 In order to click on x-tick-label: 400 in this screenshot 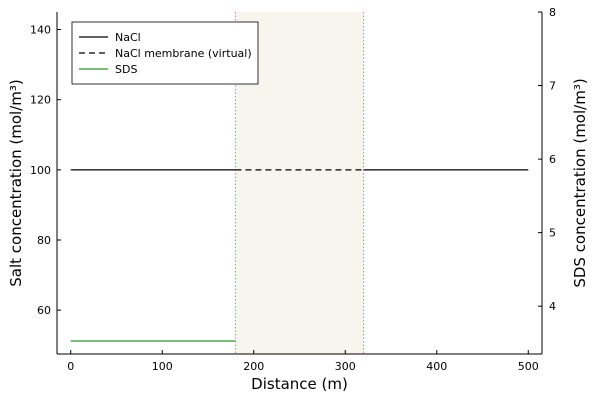, I will do `click(436, 366)`.